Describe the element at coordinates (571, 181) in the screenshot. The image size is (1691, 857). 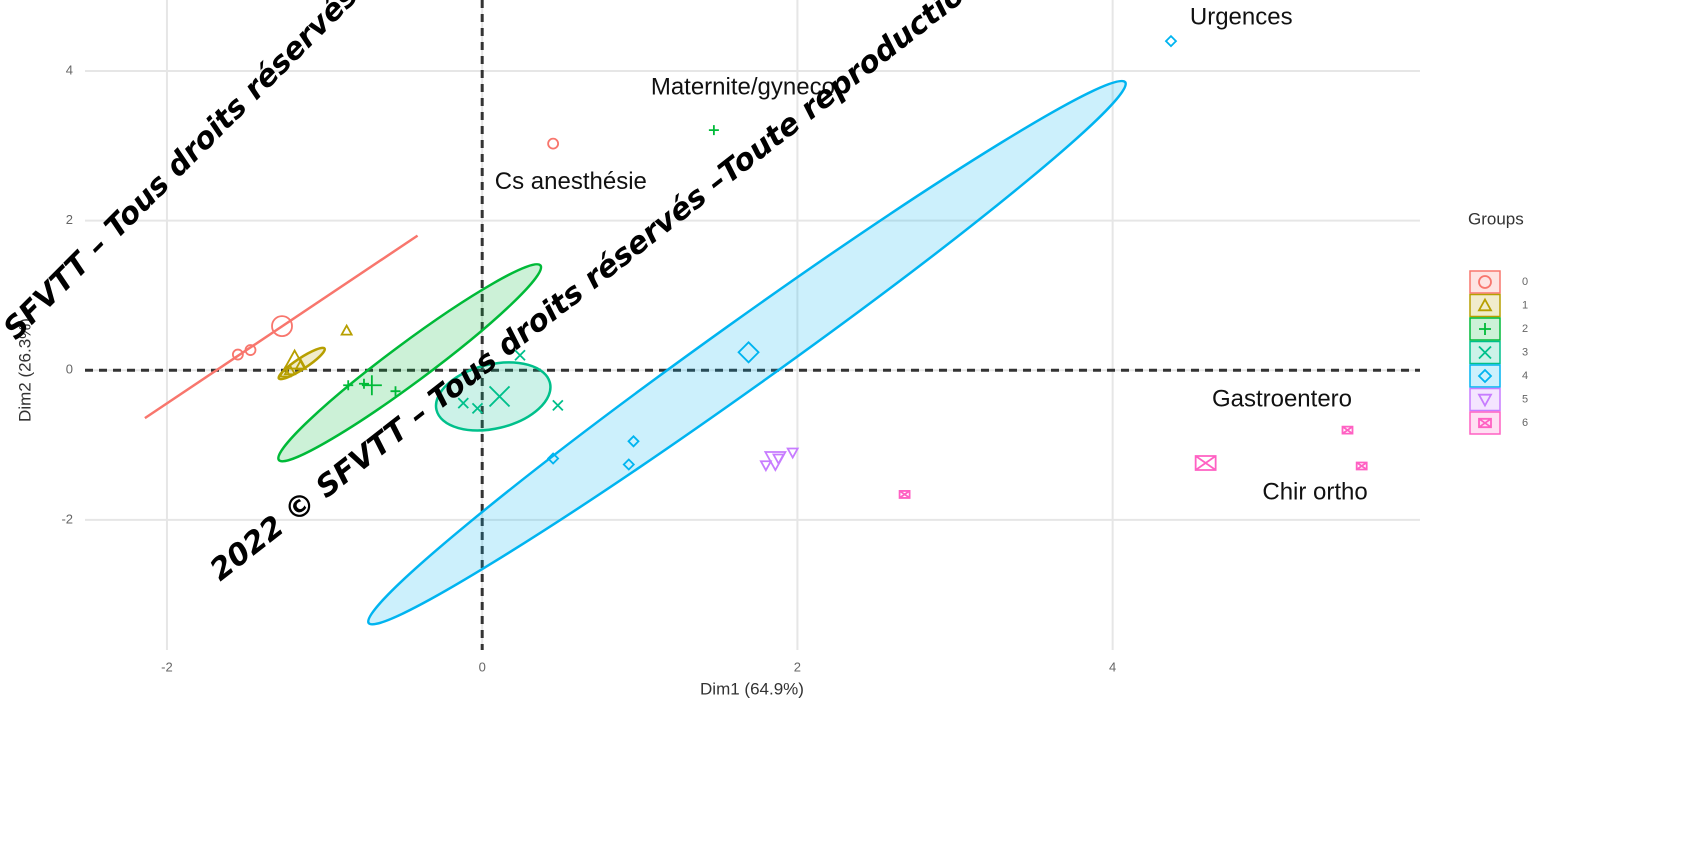
I see `annotation: Cs anesthésie` at that location.